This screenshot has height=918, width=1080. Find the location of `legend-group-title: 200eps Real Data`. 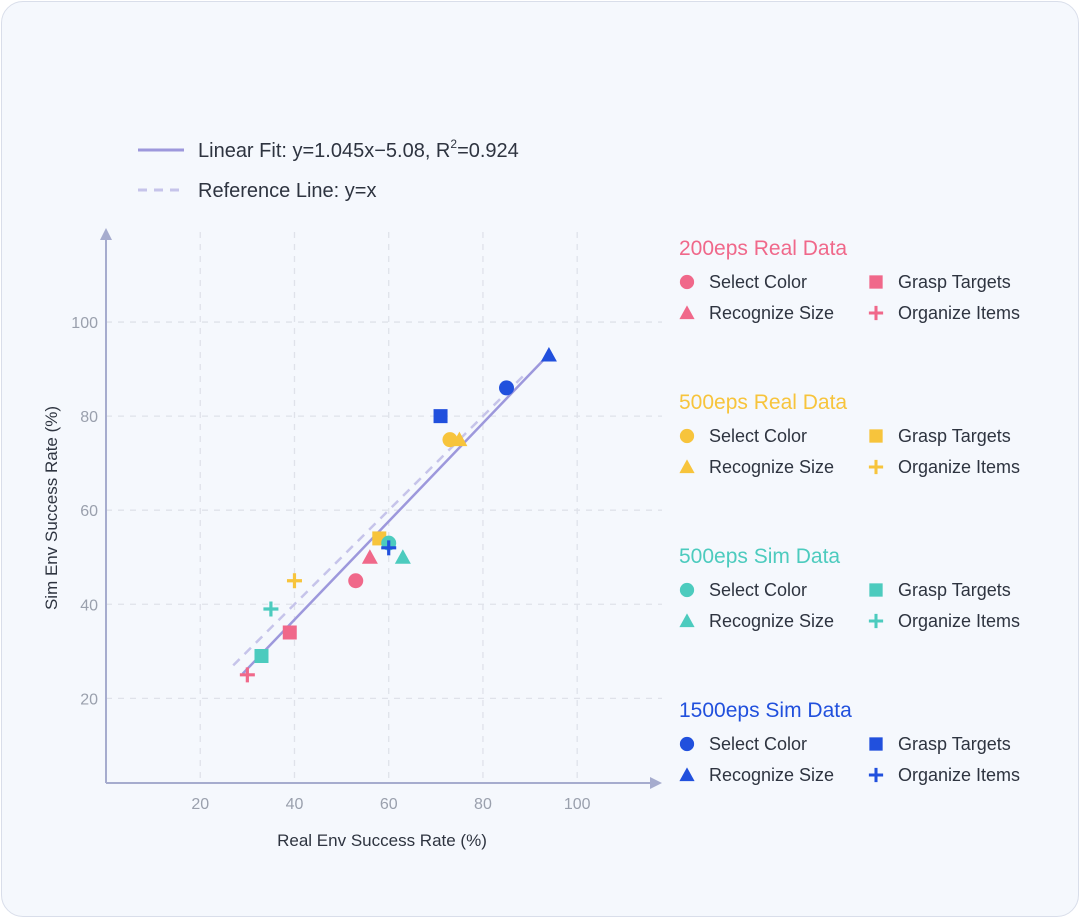

legend-group-title: 200eps Real Data is located at coordinates (763, 248).